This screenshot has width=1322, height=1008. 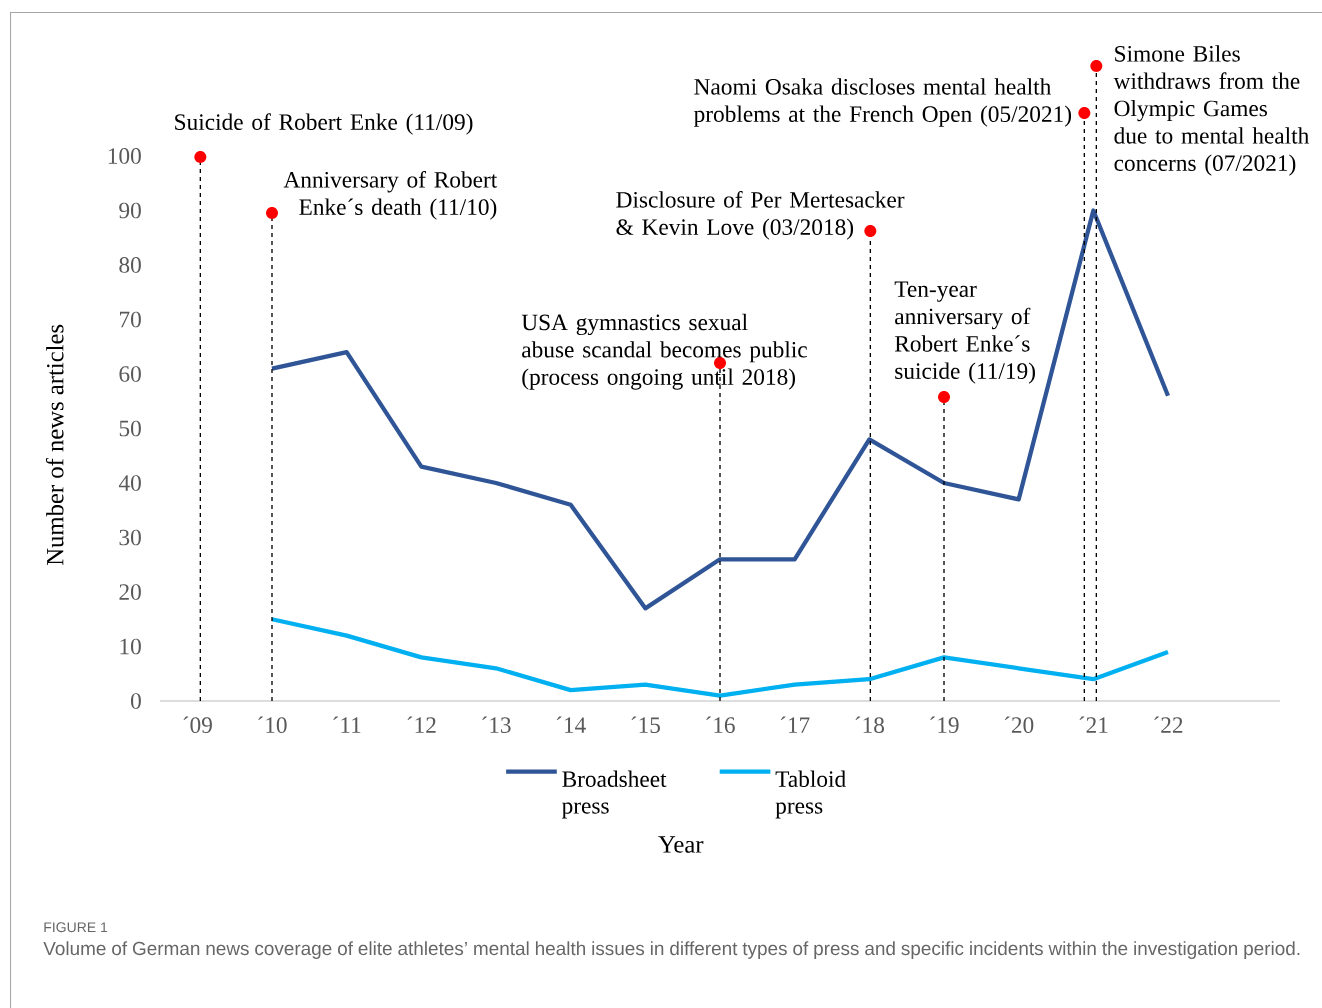 I want to click on y-tick-label: 80, so click(x=130, y=265).